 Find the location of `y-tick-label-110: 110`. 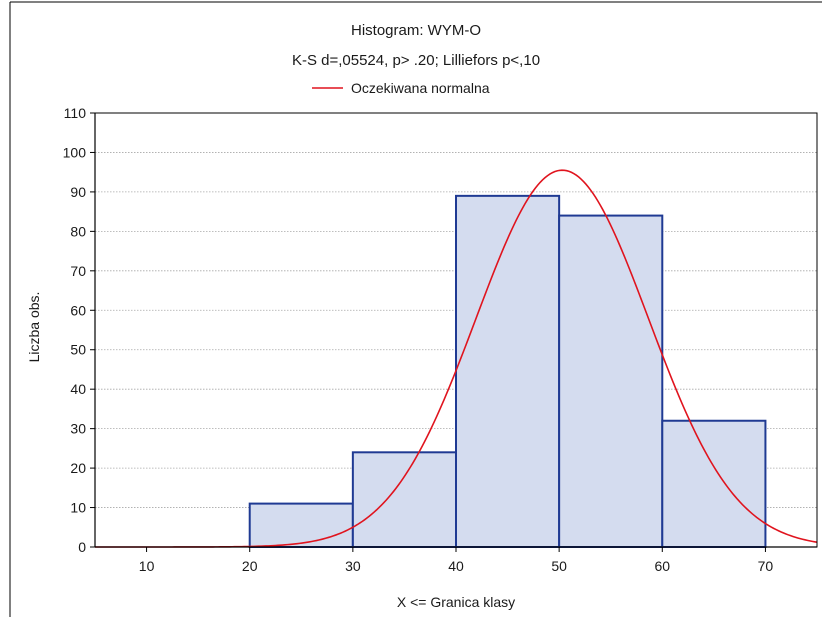

y-tick-label-110: 110 is located at coordinates (75, 113).